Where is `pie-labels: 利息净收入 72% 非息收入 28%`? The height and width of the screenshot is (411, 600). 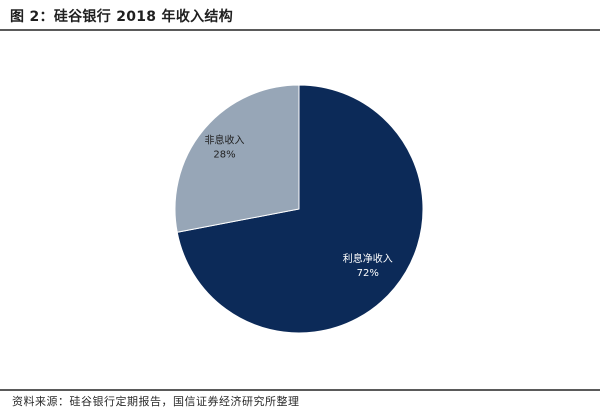 pie-labels: 利息净收入 72% 非息收入 28% is located at coordinates (299, 206).